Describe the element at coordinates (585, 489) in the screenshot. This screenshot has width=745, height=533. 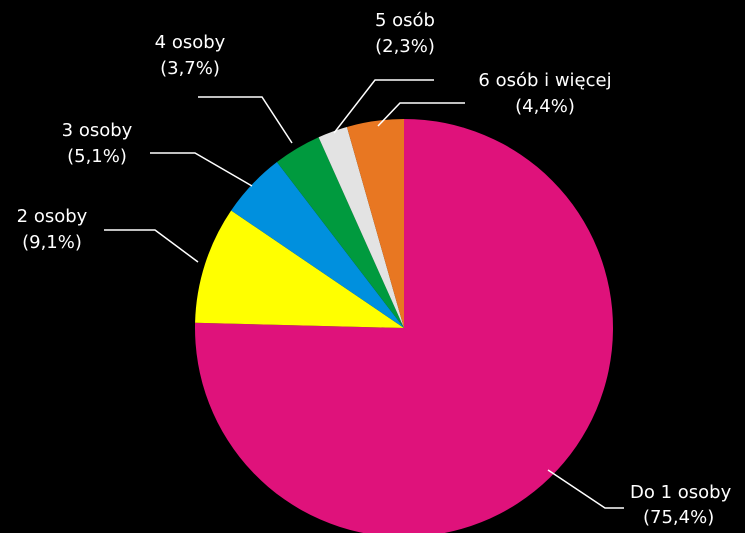
I see `leader-line-do-1-osoby` at that location.